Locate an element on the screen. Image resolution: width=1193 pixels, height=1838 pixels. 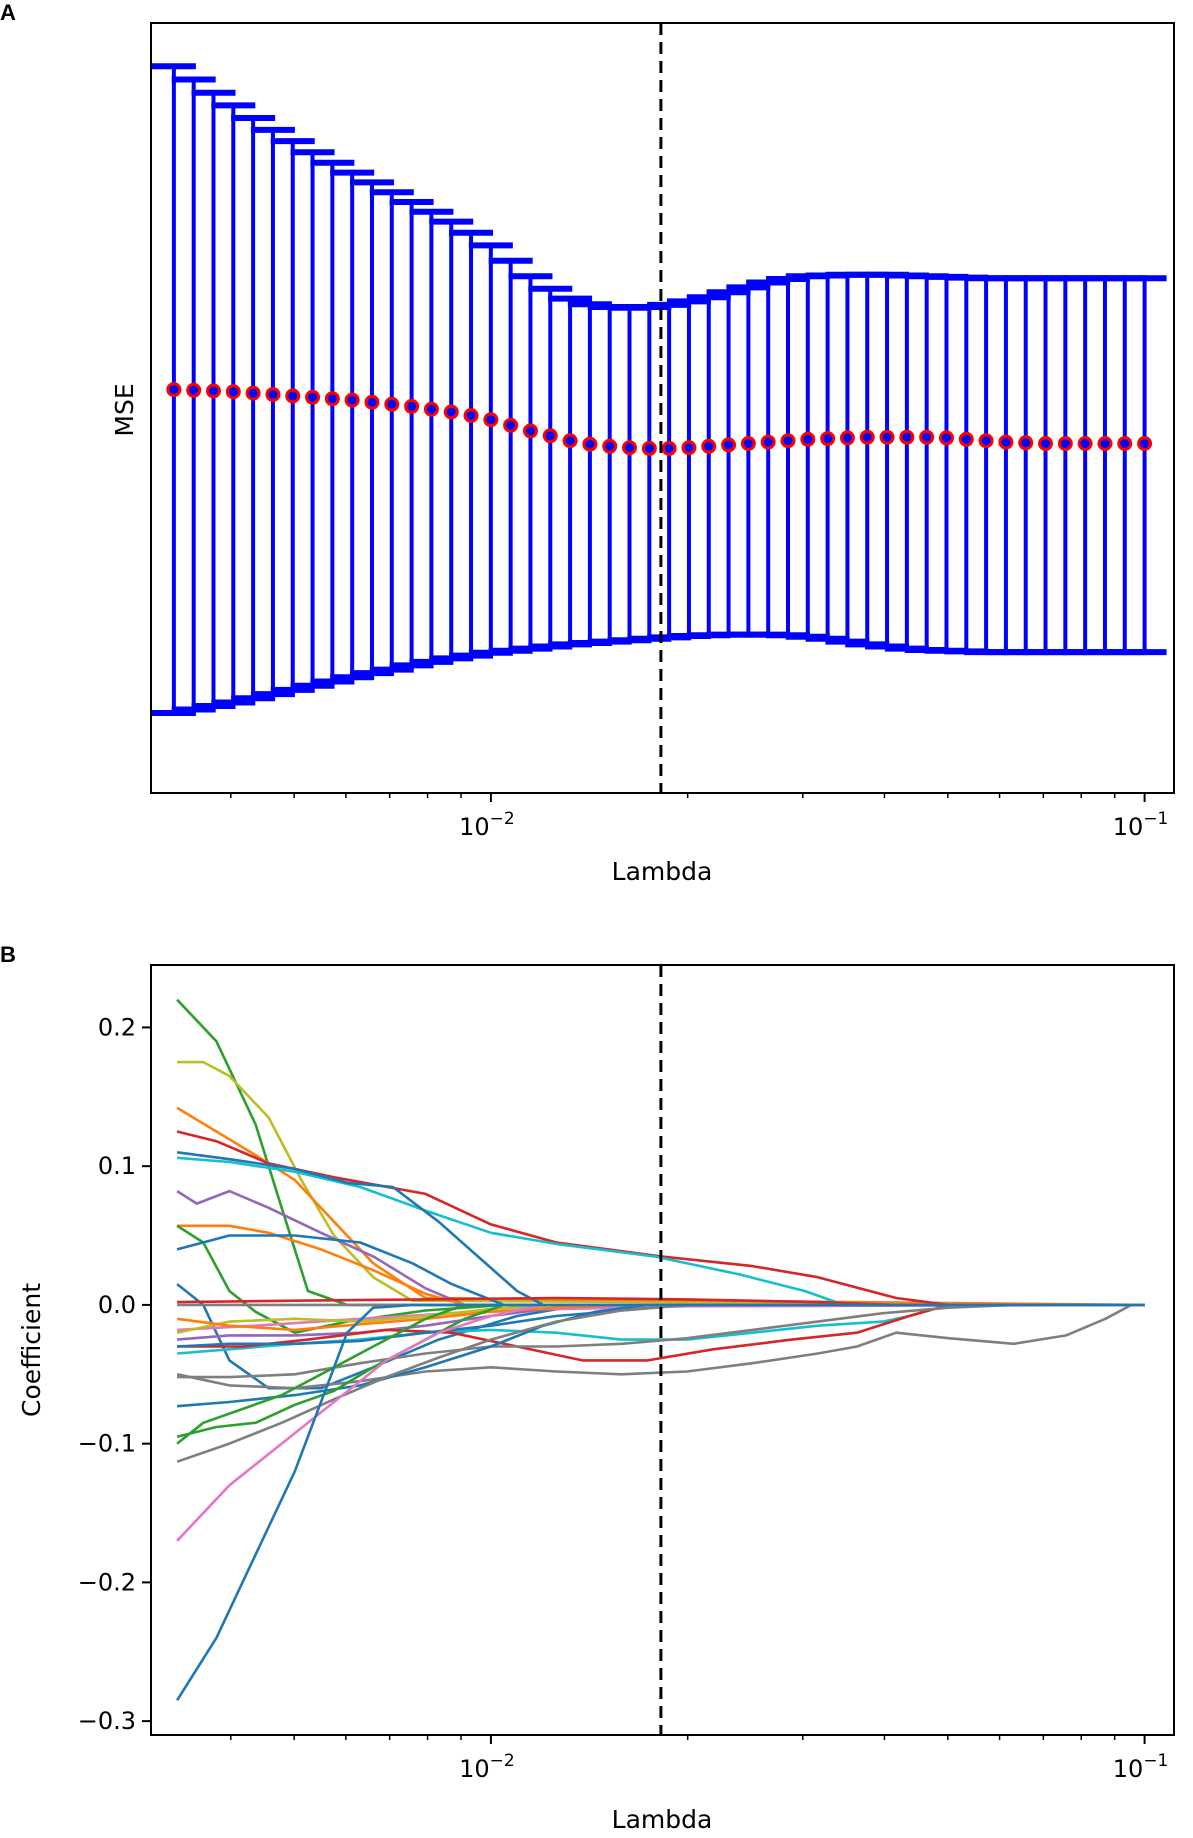
y-axis-label: Coefficient is located at coordinates (31, 1350).